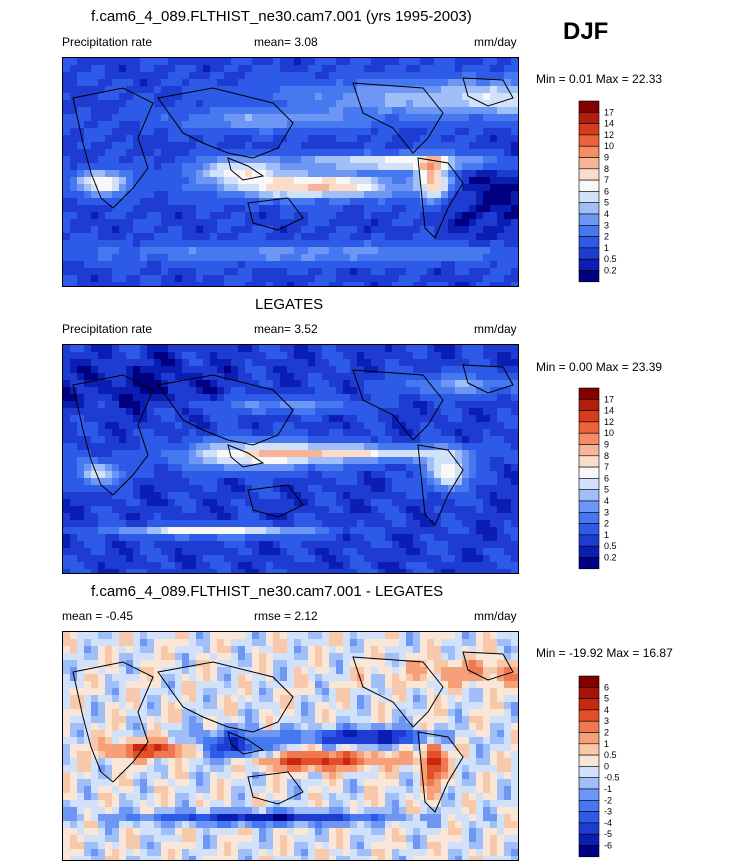 The height and width of the screenshot is (865, 732). Describe the element at coordinates (589, 276) in the screenshot. I see `colorbar-swatch` at that location.